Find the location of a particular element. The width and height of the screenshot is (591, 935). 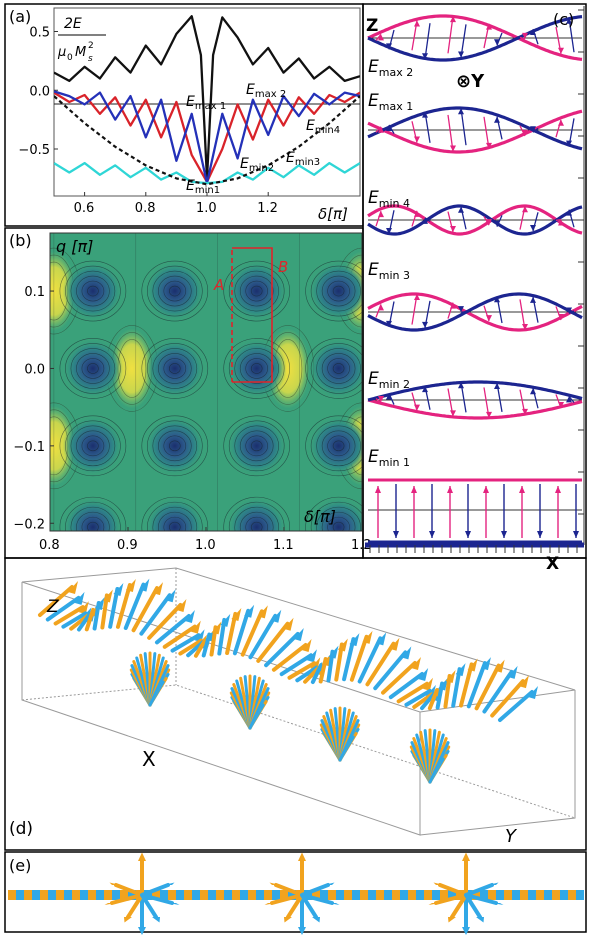

panel-c-axis-z: Z is located at coordinates (372, 26).